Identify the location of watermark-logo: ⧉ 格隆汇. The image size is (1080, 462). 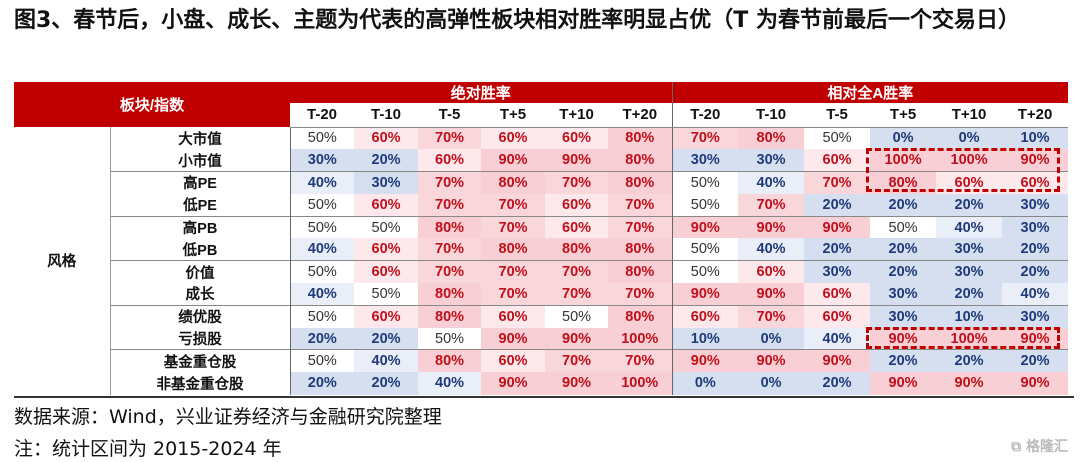
(1039, 447).